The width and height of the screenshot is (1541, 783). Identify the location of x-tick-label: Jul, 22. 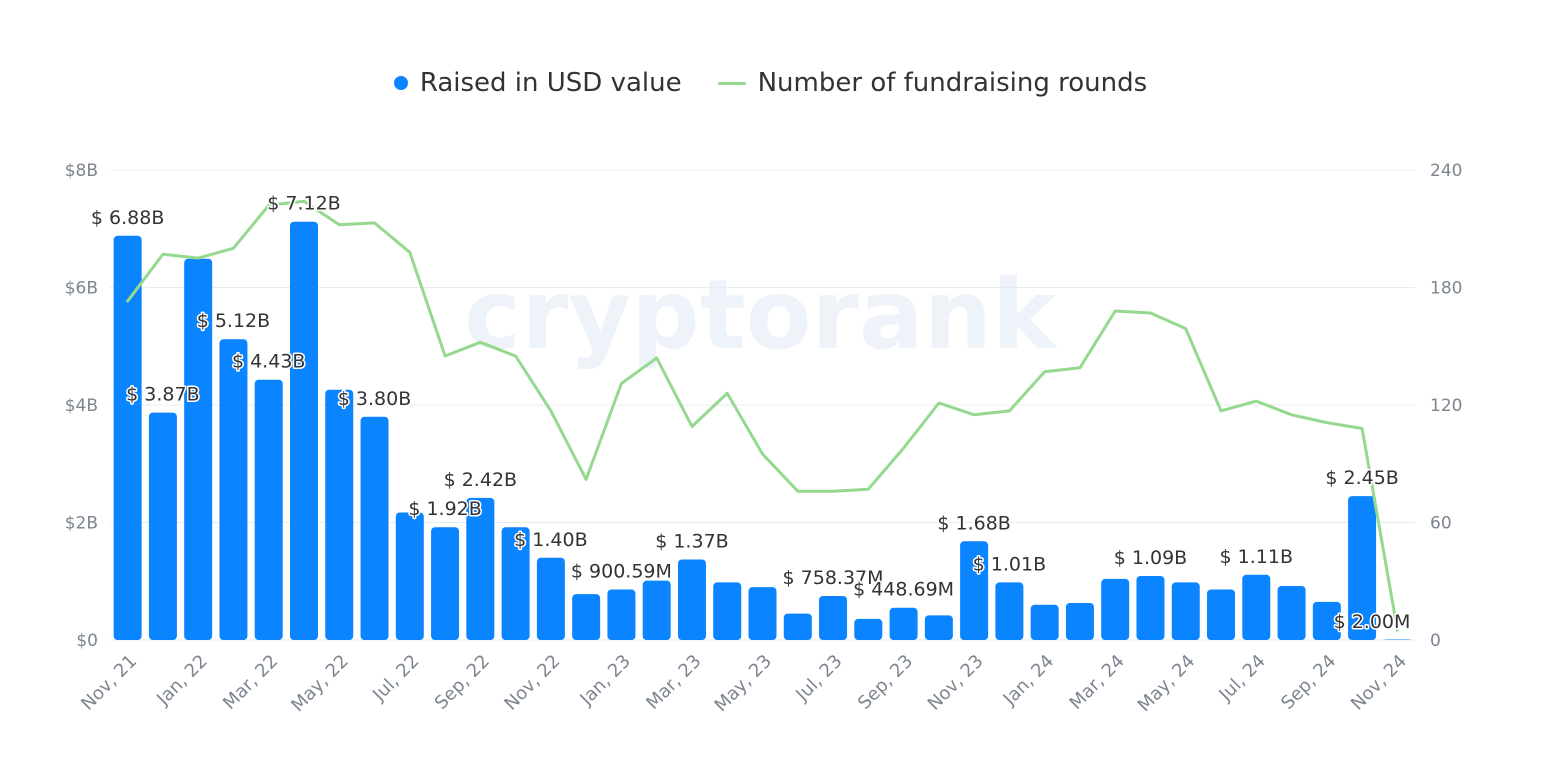
(395, 678).